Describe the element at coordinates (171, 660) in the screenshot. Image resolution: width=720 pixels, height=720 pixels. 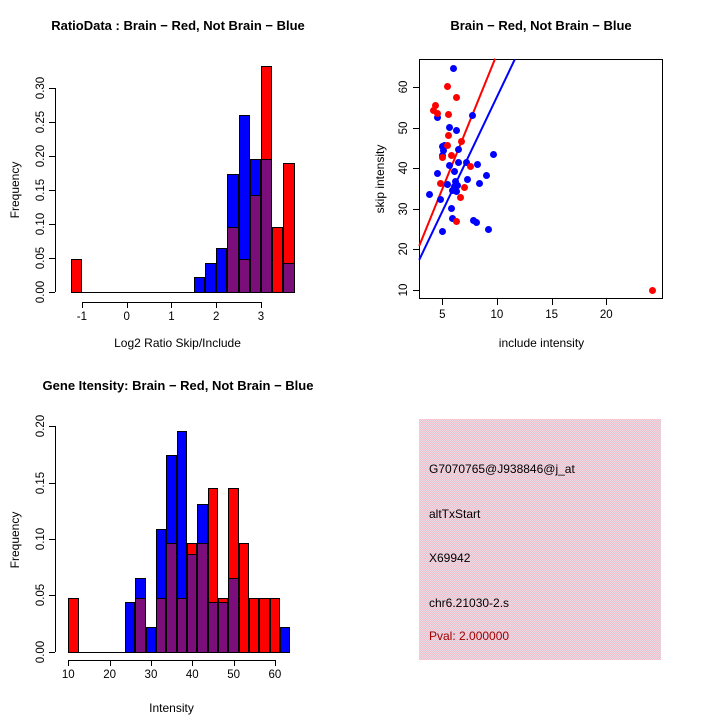
I see `x-axis-line` at that location.